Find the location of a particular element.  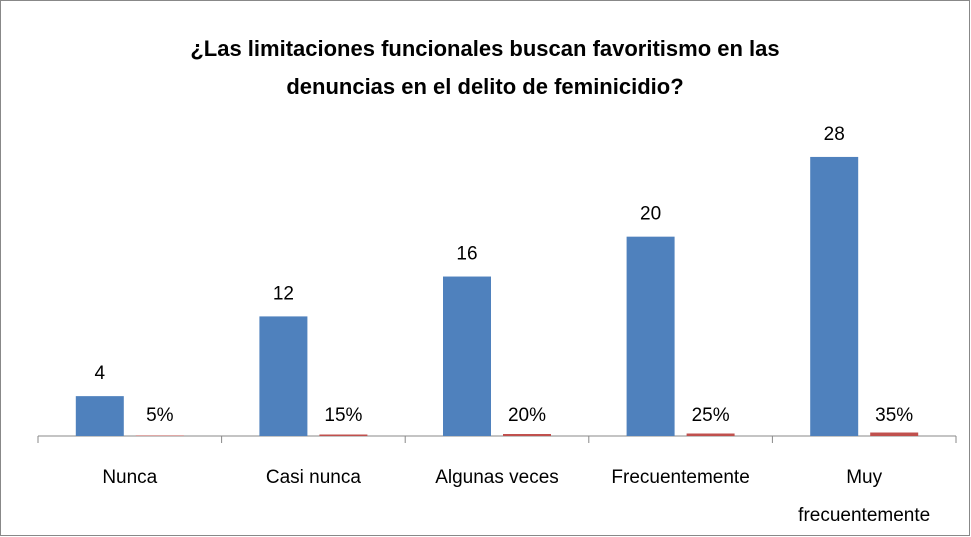

x-tick-label: Muy frecuentemente is located at coordinates (864, 496).